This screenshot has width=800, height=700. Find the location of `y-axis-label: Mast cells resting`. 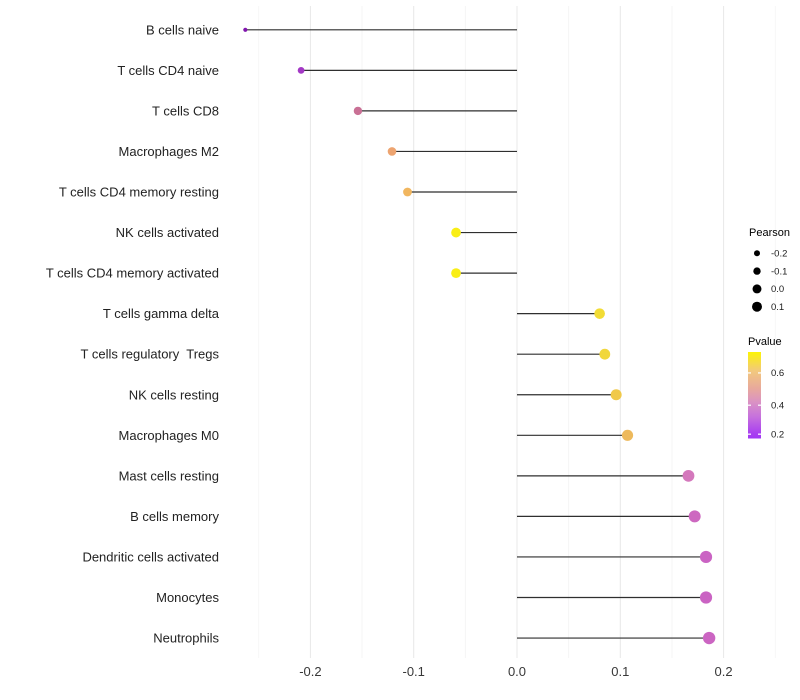

y-axis-label: Mast cells resting is located at coordinates (169, 475).